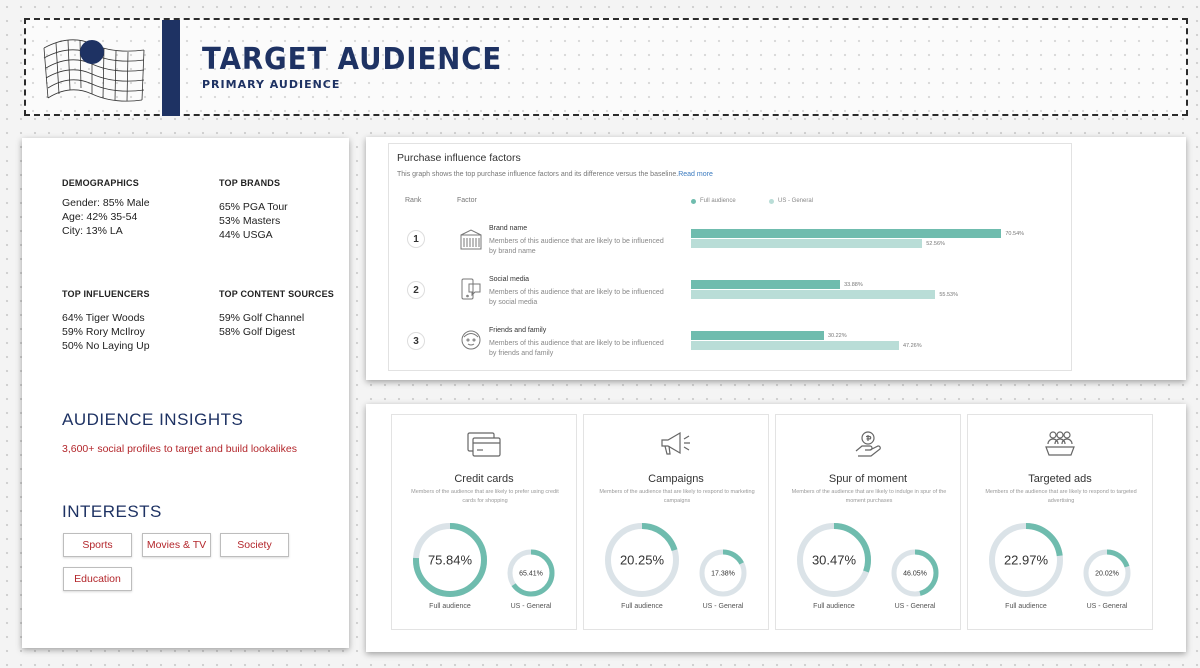  Describe the element at coordinates (97, 579) in the screenshot. I see `interest-chip-education: Education` at that location.